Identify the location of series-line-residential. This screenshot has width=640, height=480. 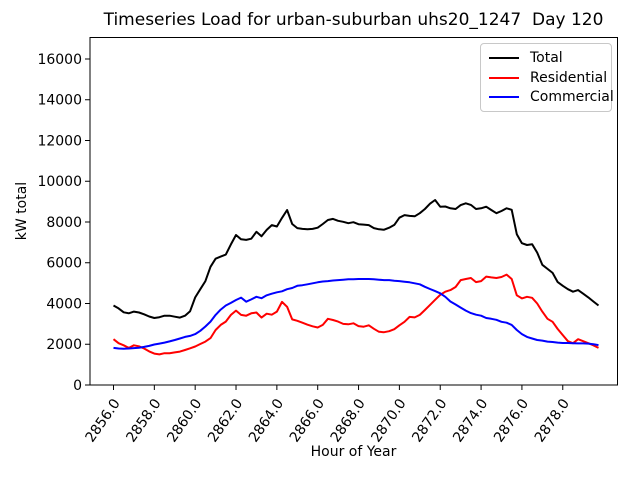
(355, 314).